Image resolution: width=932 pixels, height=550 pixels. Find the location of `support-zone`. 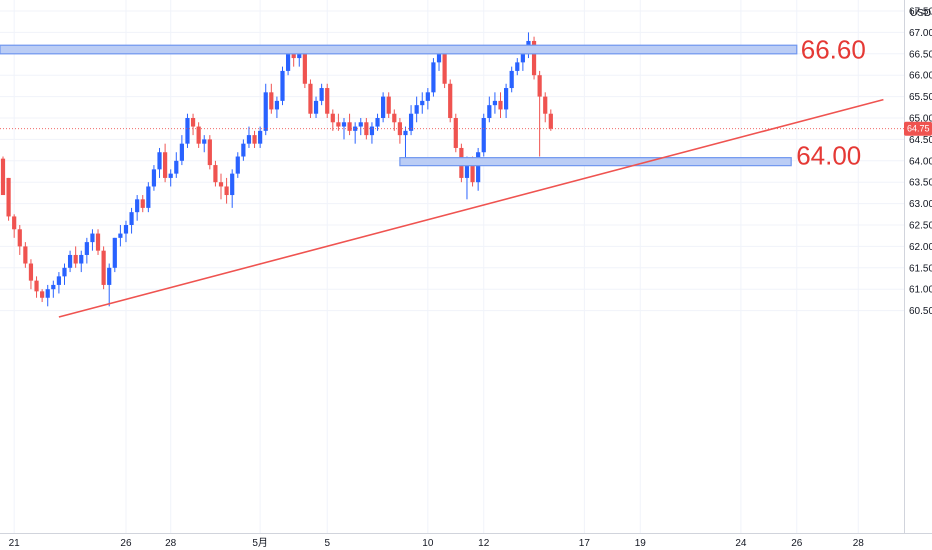

support-zone is located at coordinates (595, 162).